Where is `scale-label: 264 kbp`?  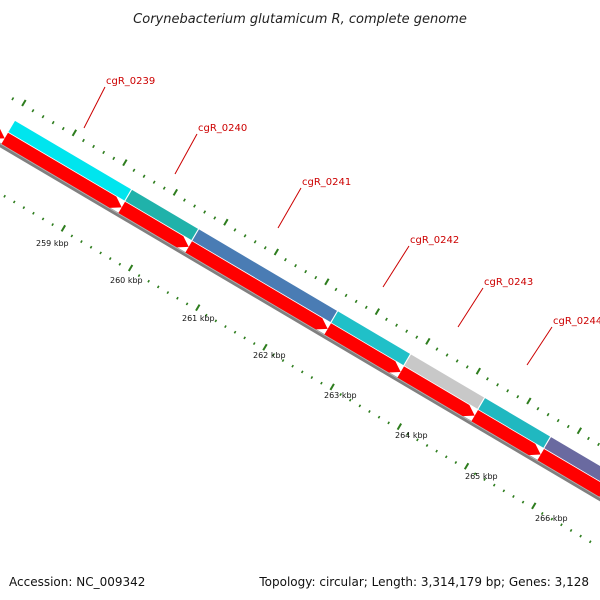
scale-label: 264 kbp is located at coordinates (411, 435).